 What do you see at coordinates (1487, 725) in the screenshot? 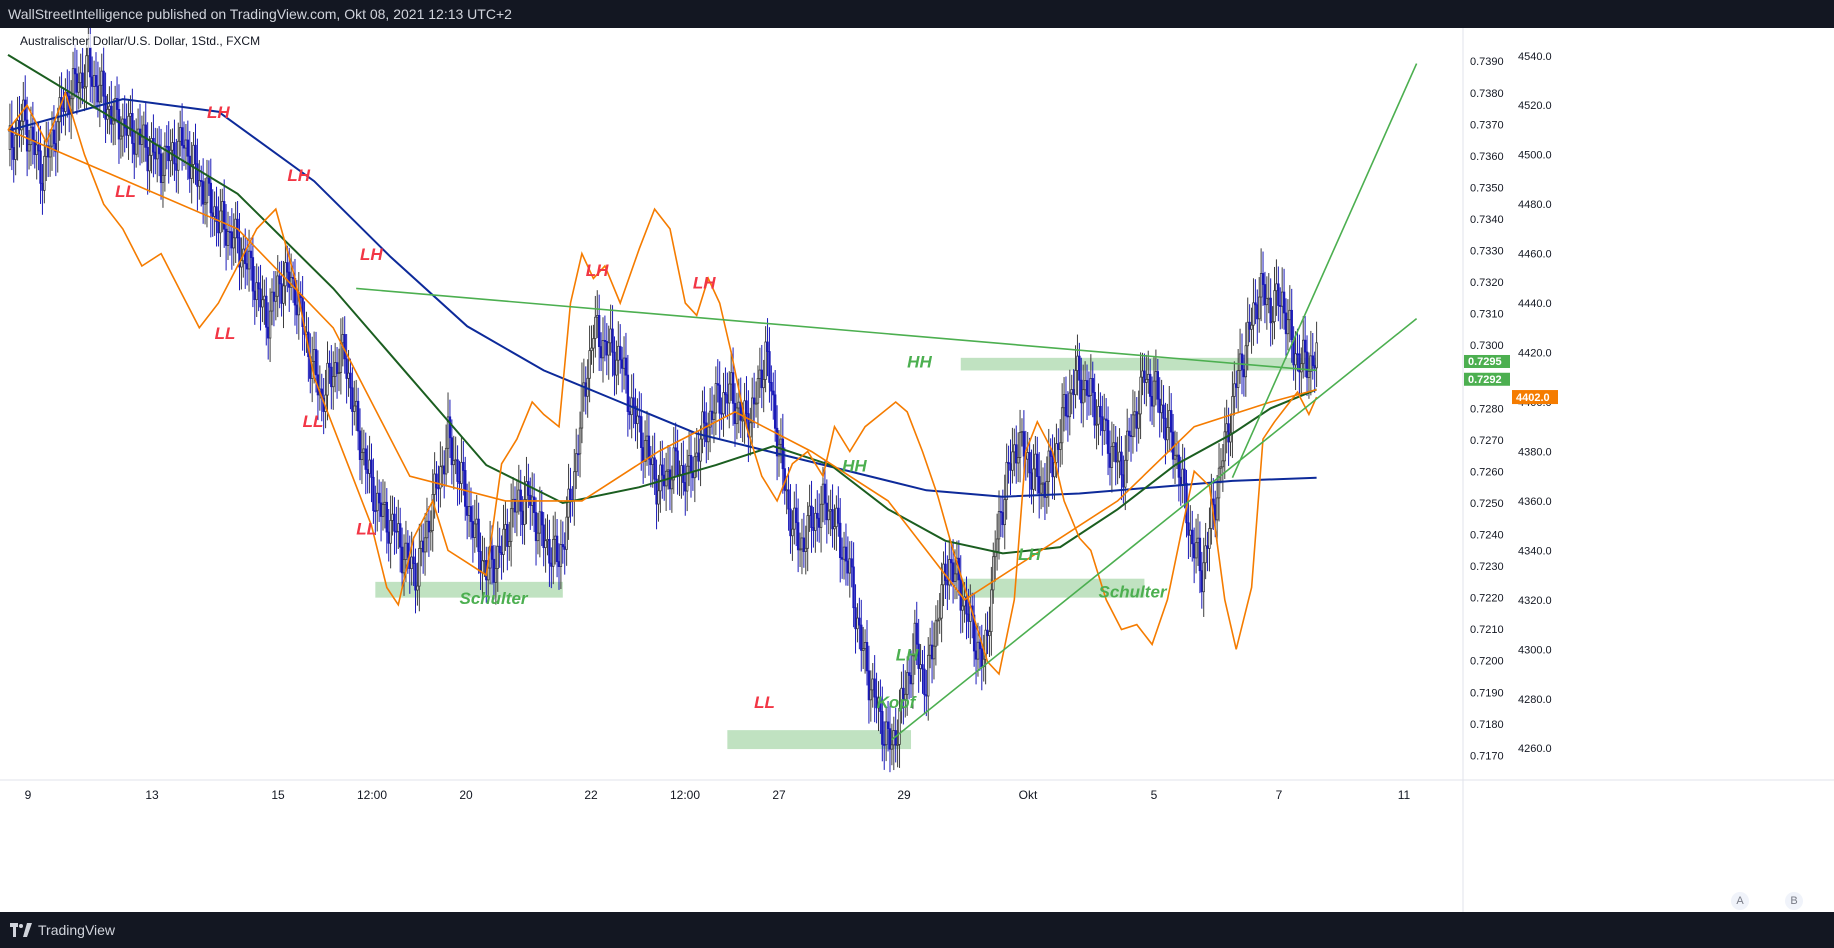
I see `price-tick-label: 0.7180` at bounding box center [1487, 725].